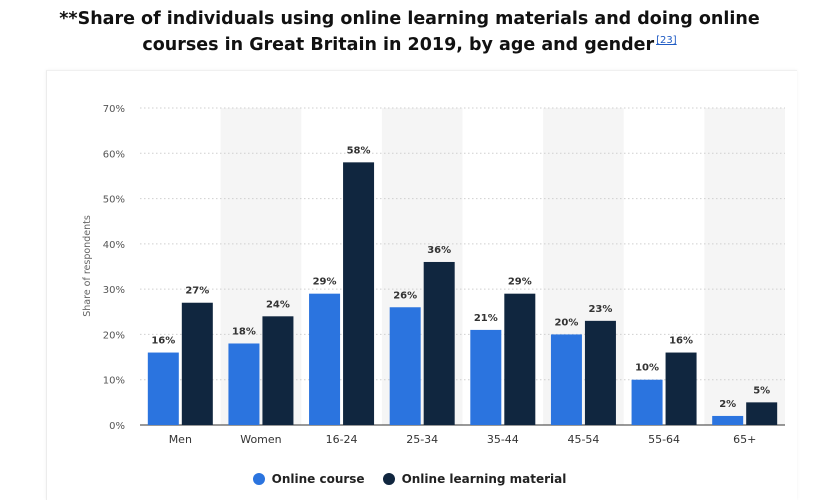 The image size is (819, 500). Describe the element at coordinates (439, 250) in the screenshot. I see `data-label: 36%` at that location.